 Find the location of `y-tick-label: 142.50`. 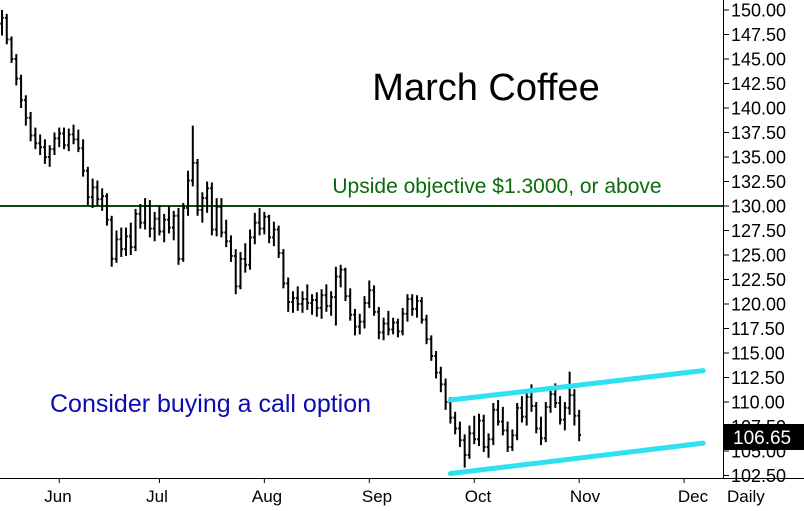

y-tick-label: 142.50 is located at coordinates (758, 84).